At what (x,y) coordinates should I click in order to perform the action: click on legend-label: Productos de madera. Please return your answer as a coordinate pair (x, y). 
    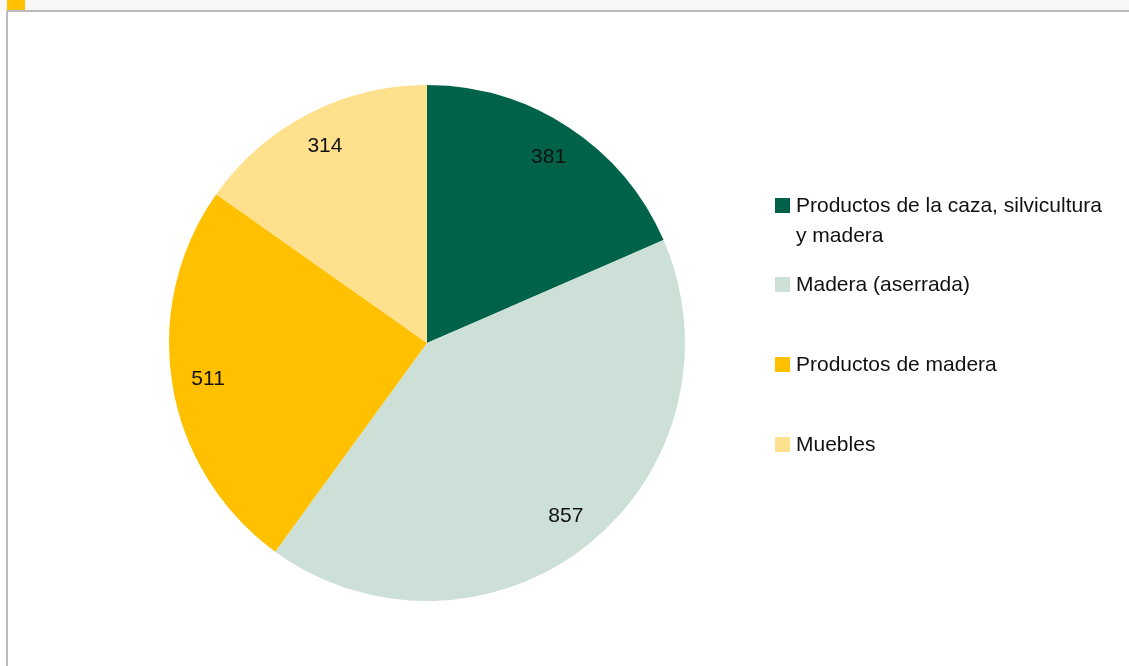
    Looking at the image, I should click on (896, 364).